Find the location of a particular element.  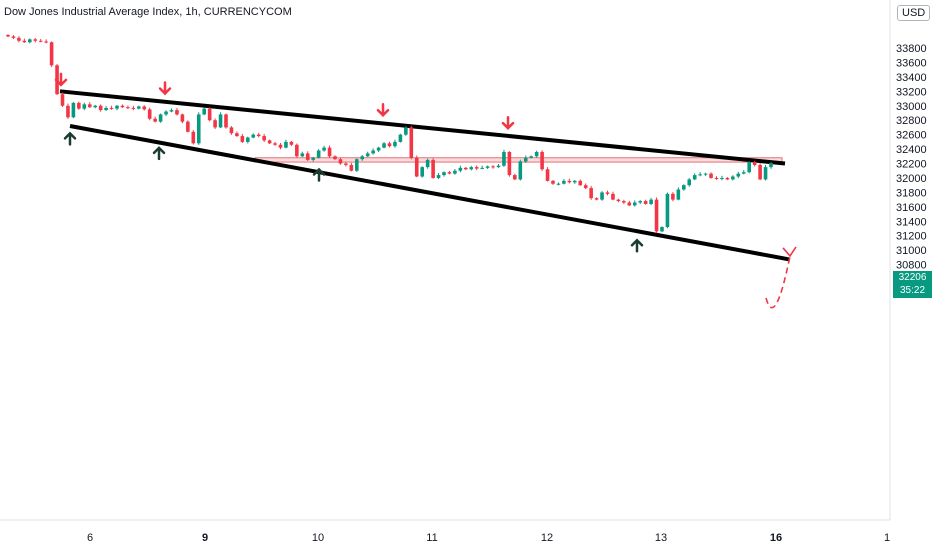

y-tick-label: 30800 is located at coordinates (911, 266).